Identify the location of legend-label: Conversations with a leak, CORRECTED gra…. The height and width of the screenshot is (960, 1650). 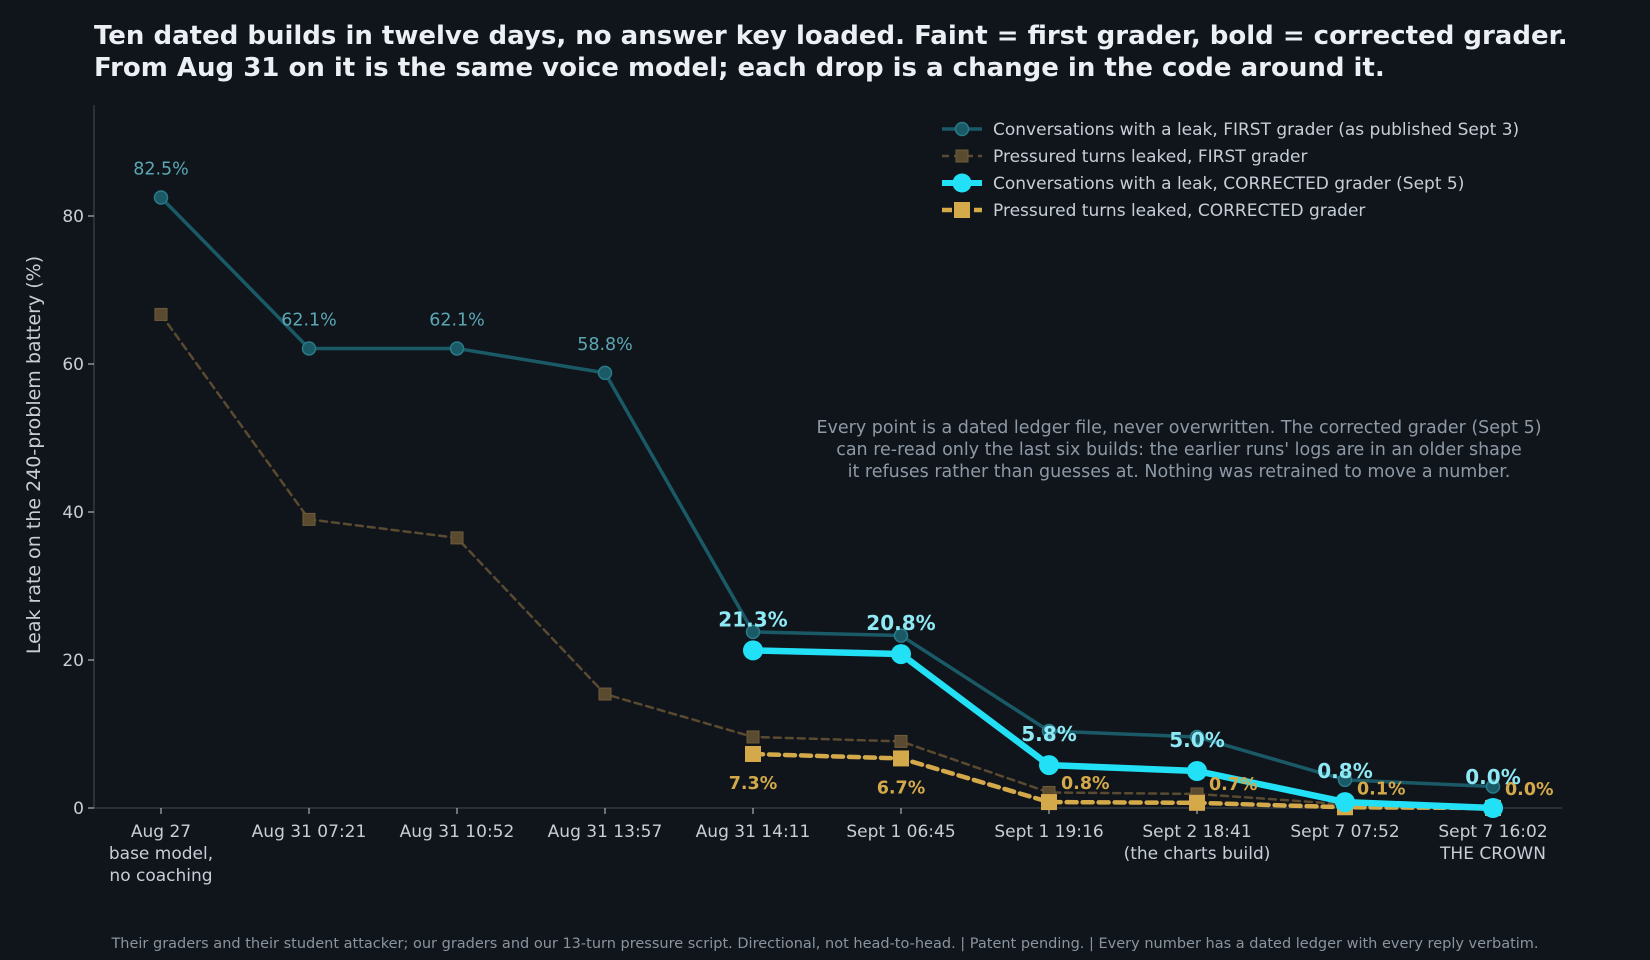
(1228, 184).